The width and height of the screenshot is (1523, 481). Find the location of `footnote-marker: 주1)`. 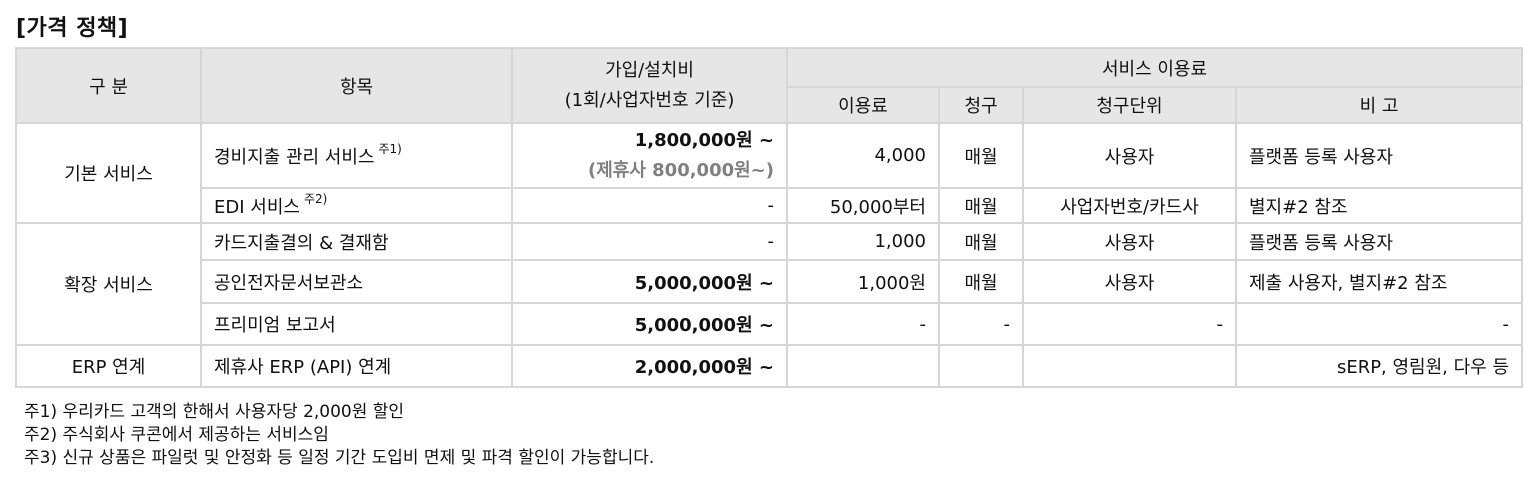

footnote-marker: 주1) is located at coordinates (390, 148).